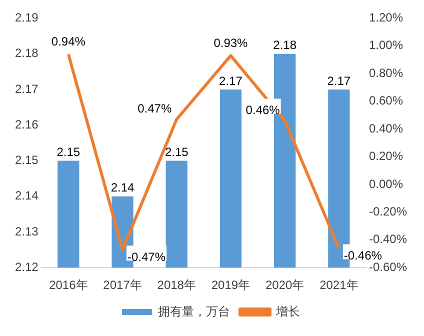  I want to click on y-tick-label: 2.17, so click(26, 89).